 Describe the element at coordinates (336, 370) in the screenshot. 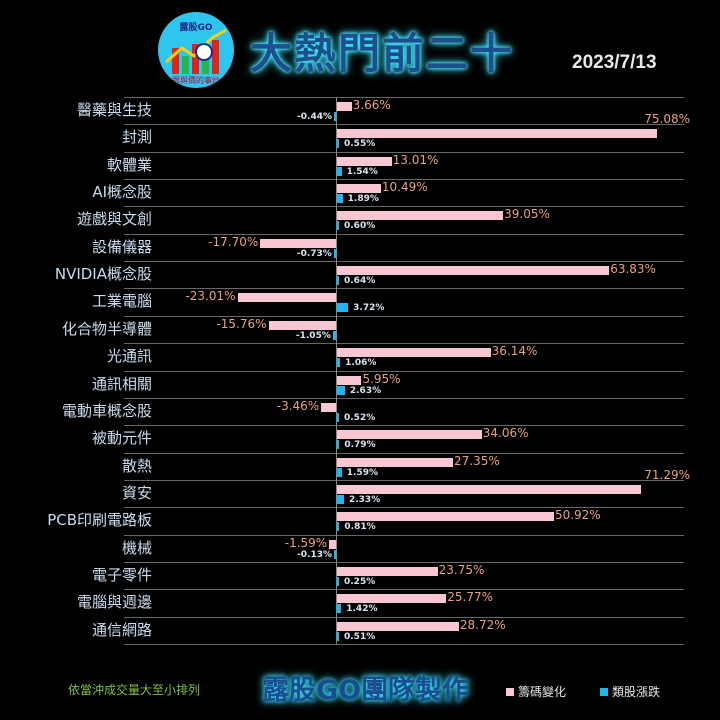

I see `zero-axis` at that location.